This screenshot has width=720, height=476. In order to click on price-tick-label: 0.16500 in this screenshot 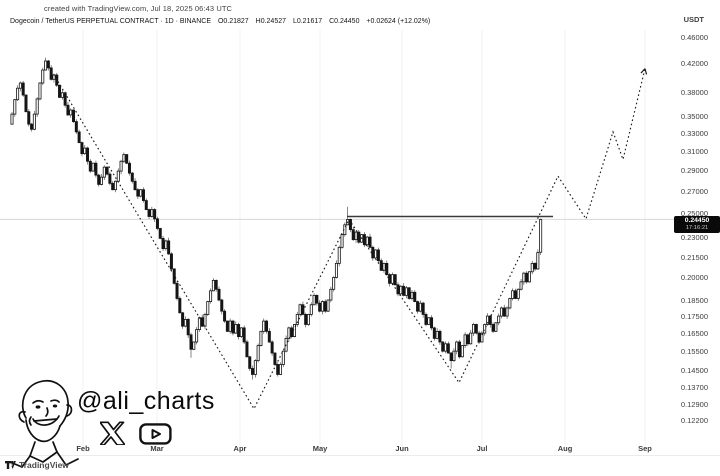, I will do `click(694, 334)`.